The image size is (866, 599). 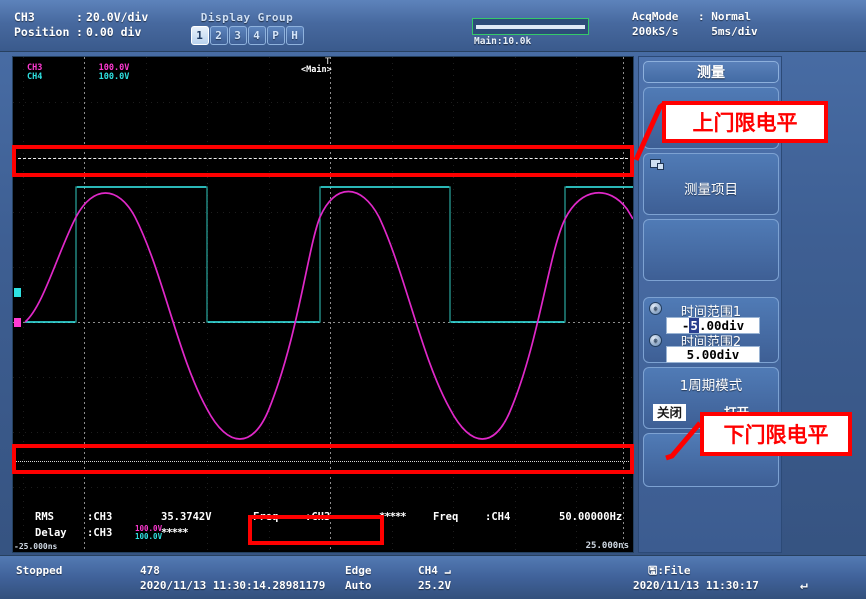 What do you see at coordinates (711, 312) in the screenshot?
I see `time-range-1-label: 时间范围1` at bounding box center [711, 312].